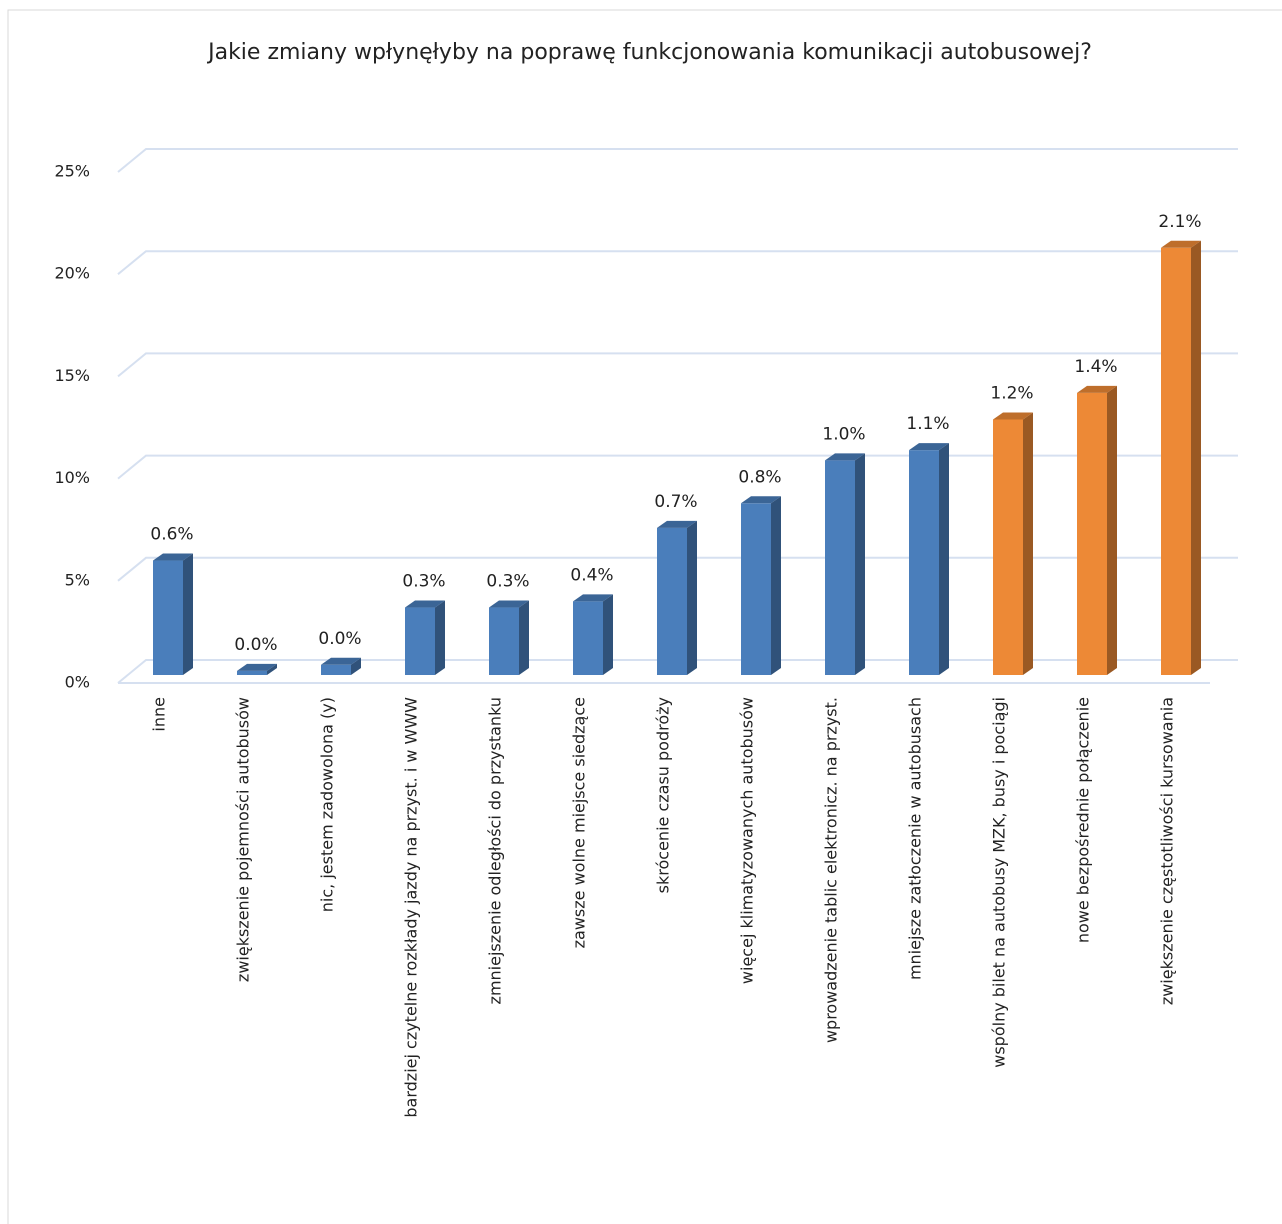 The image size is (1282, 1224). What do you see at coordinates (579, 822) in the screenshot?
I see `x-tick-label: zawsze wolne miejsce siedzące` at bounding box center [579, 822].